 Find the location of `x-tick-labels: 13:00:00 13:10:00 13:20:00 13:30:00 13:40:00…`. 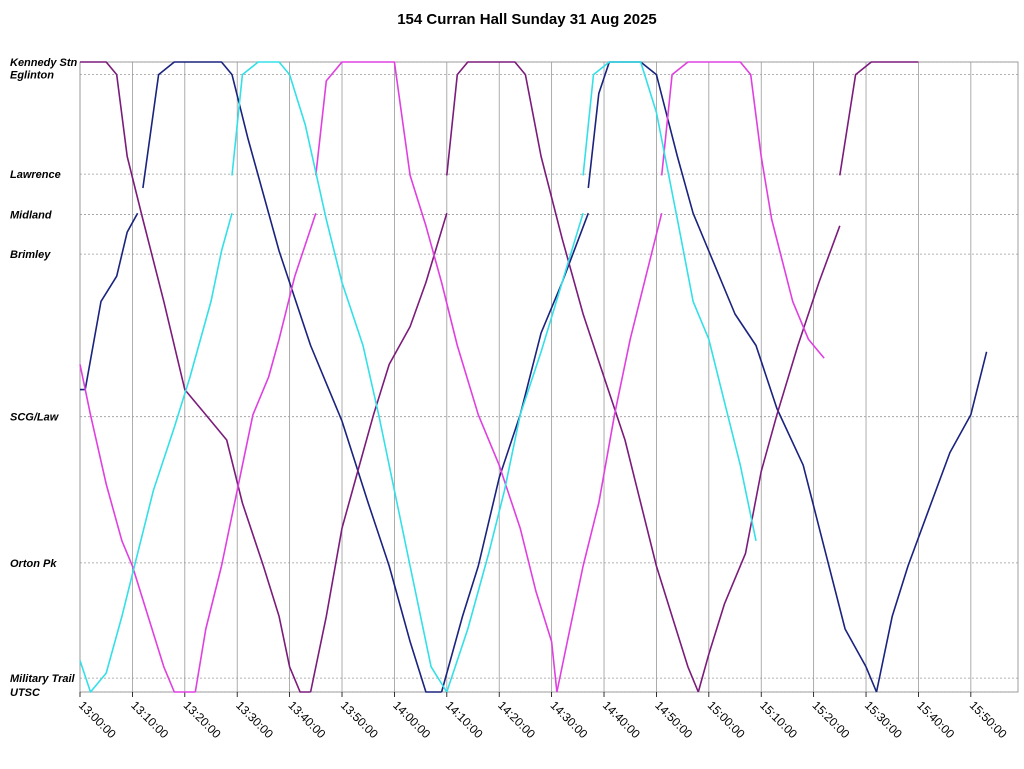

x-tick-labels: 13:00:00 13:10:00 13:20:00 13:30:00 13:40:00… is located at coordinates (543, 719).